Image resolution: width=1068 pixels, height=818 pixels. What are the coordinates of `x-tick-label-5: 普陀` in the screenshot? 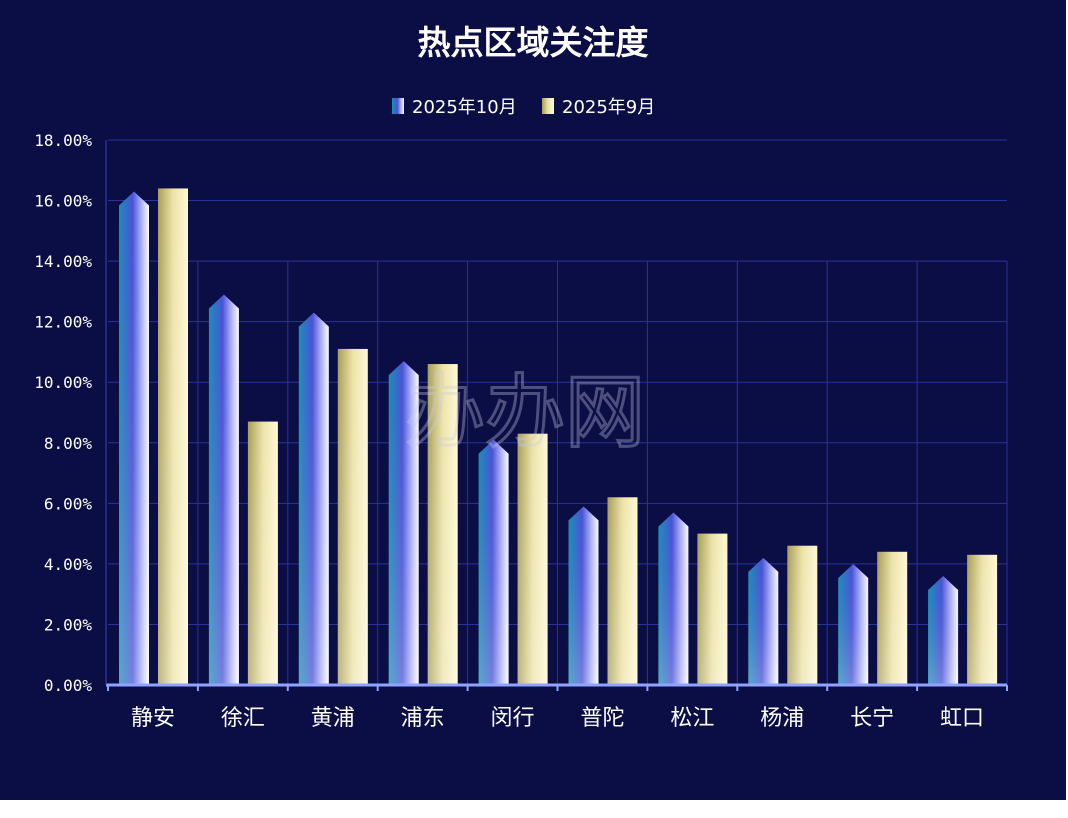 It's located at (602, 718).